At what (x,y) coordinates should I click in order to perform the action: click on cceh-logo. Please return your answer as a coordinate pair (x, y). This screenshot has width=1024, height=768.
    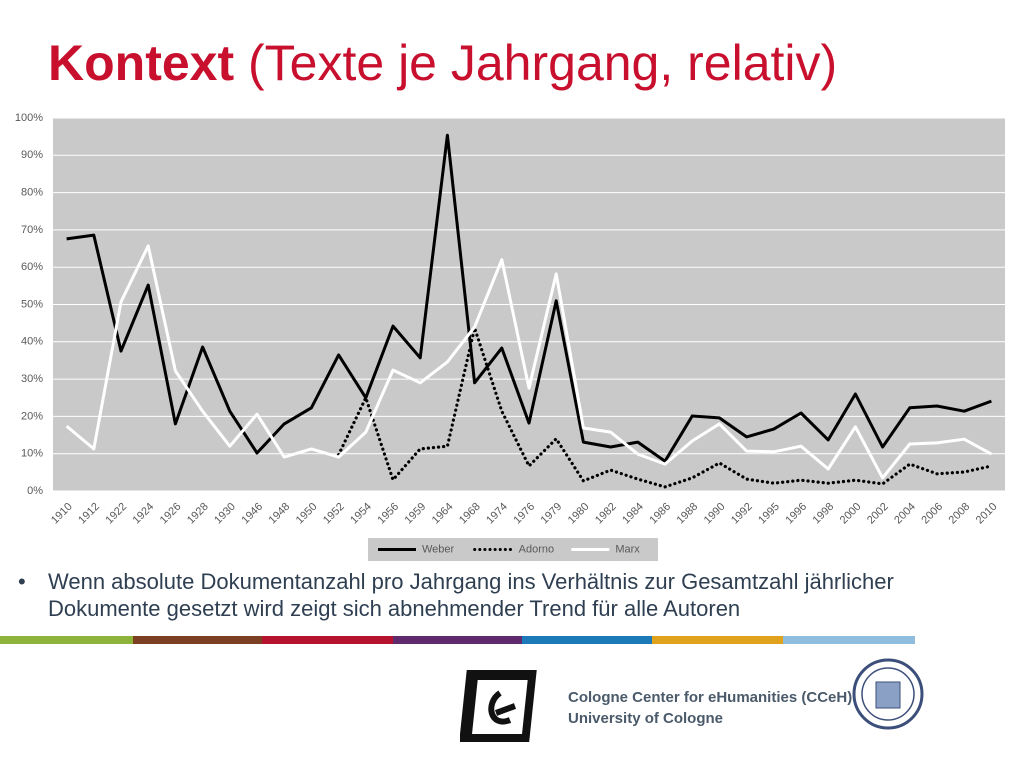
    Looking at the image, I should click on (498, 706).